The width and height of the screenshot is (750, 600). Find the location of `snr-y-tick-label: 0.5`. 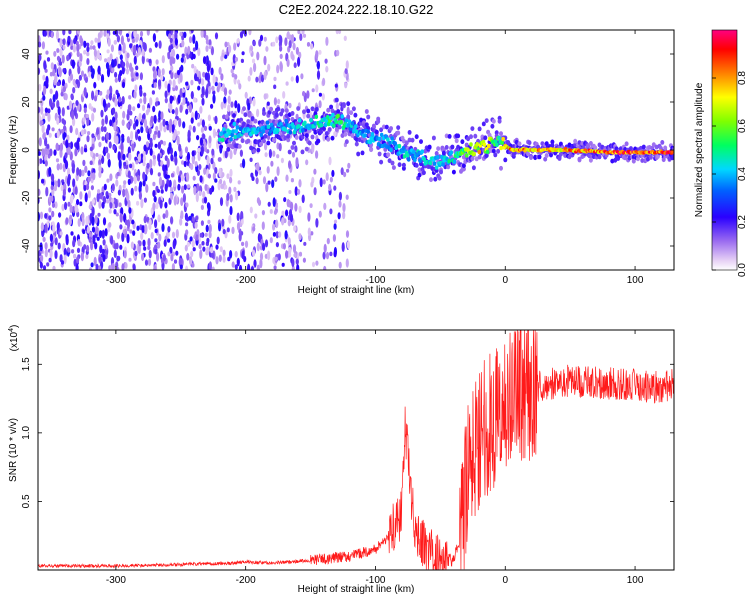

snr-y-tick-label: 0.5 is located at coordinates (26, 501).